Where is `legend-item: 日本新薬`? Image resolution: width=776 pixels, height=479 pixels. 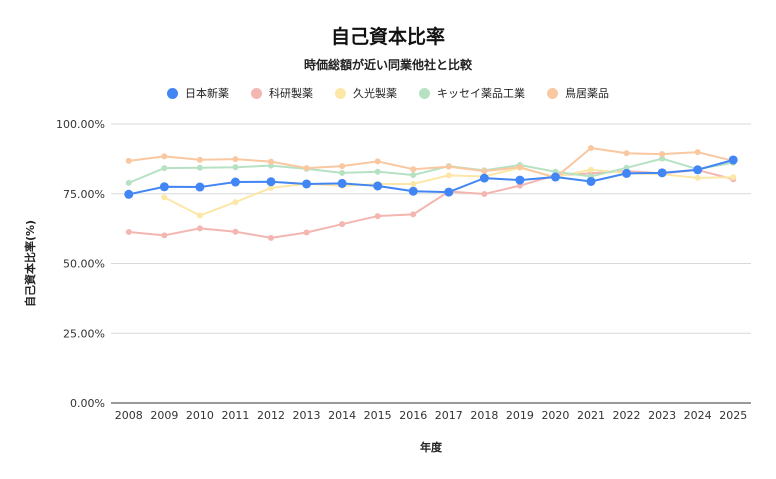 legend-item: 日本新薬 is located at coordinates (198, 93).